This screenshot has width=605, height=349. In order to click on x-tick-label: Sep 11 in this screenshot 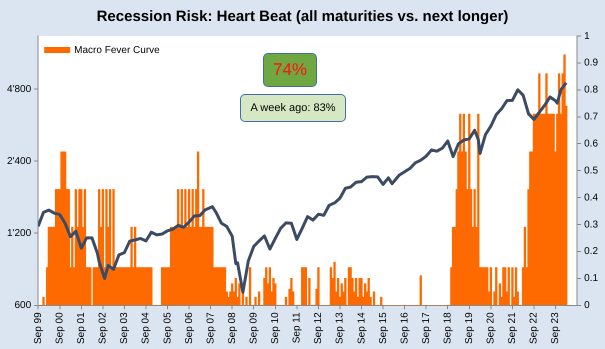, I will do `click(297, 328)`.